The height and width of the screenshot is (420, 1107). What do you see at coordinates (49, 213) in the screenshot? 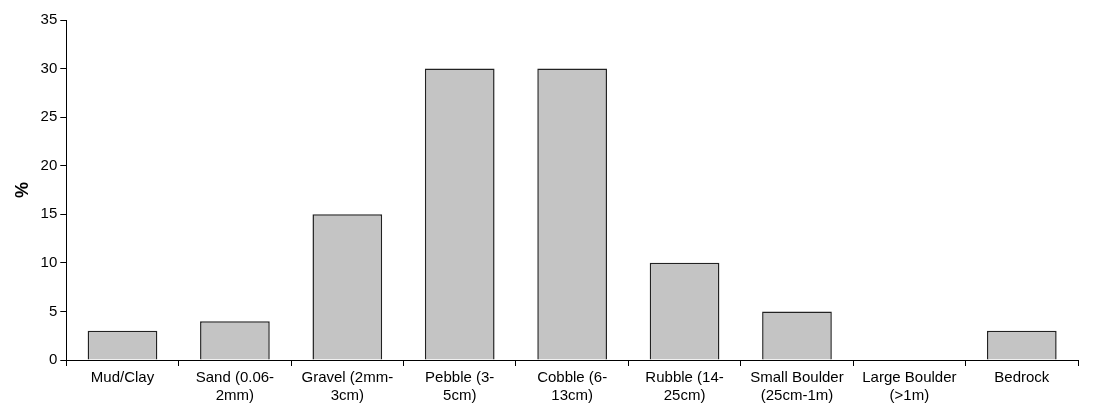
I see `y-tick-label: 15` at bounding box center [49, 213].